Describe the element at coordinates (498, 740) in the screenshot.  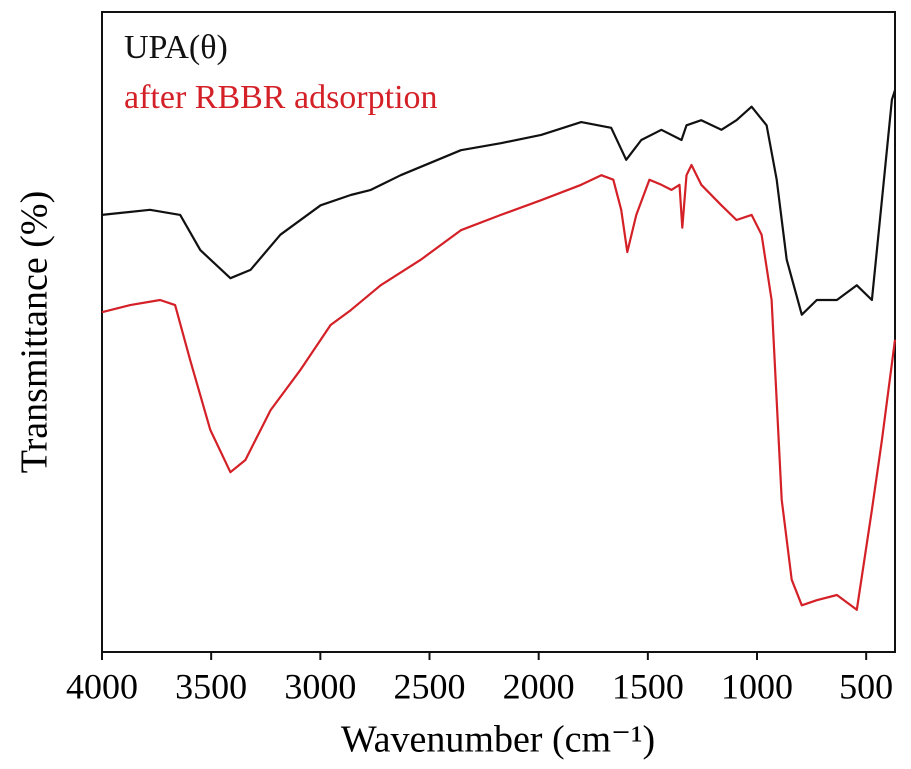
I see `x-axis-label: Wavenumber (cm⁻¹)` at that location.